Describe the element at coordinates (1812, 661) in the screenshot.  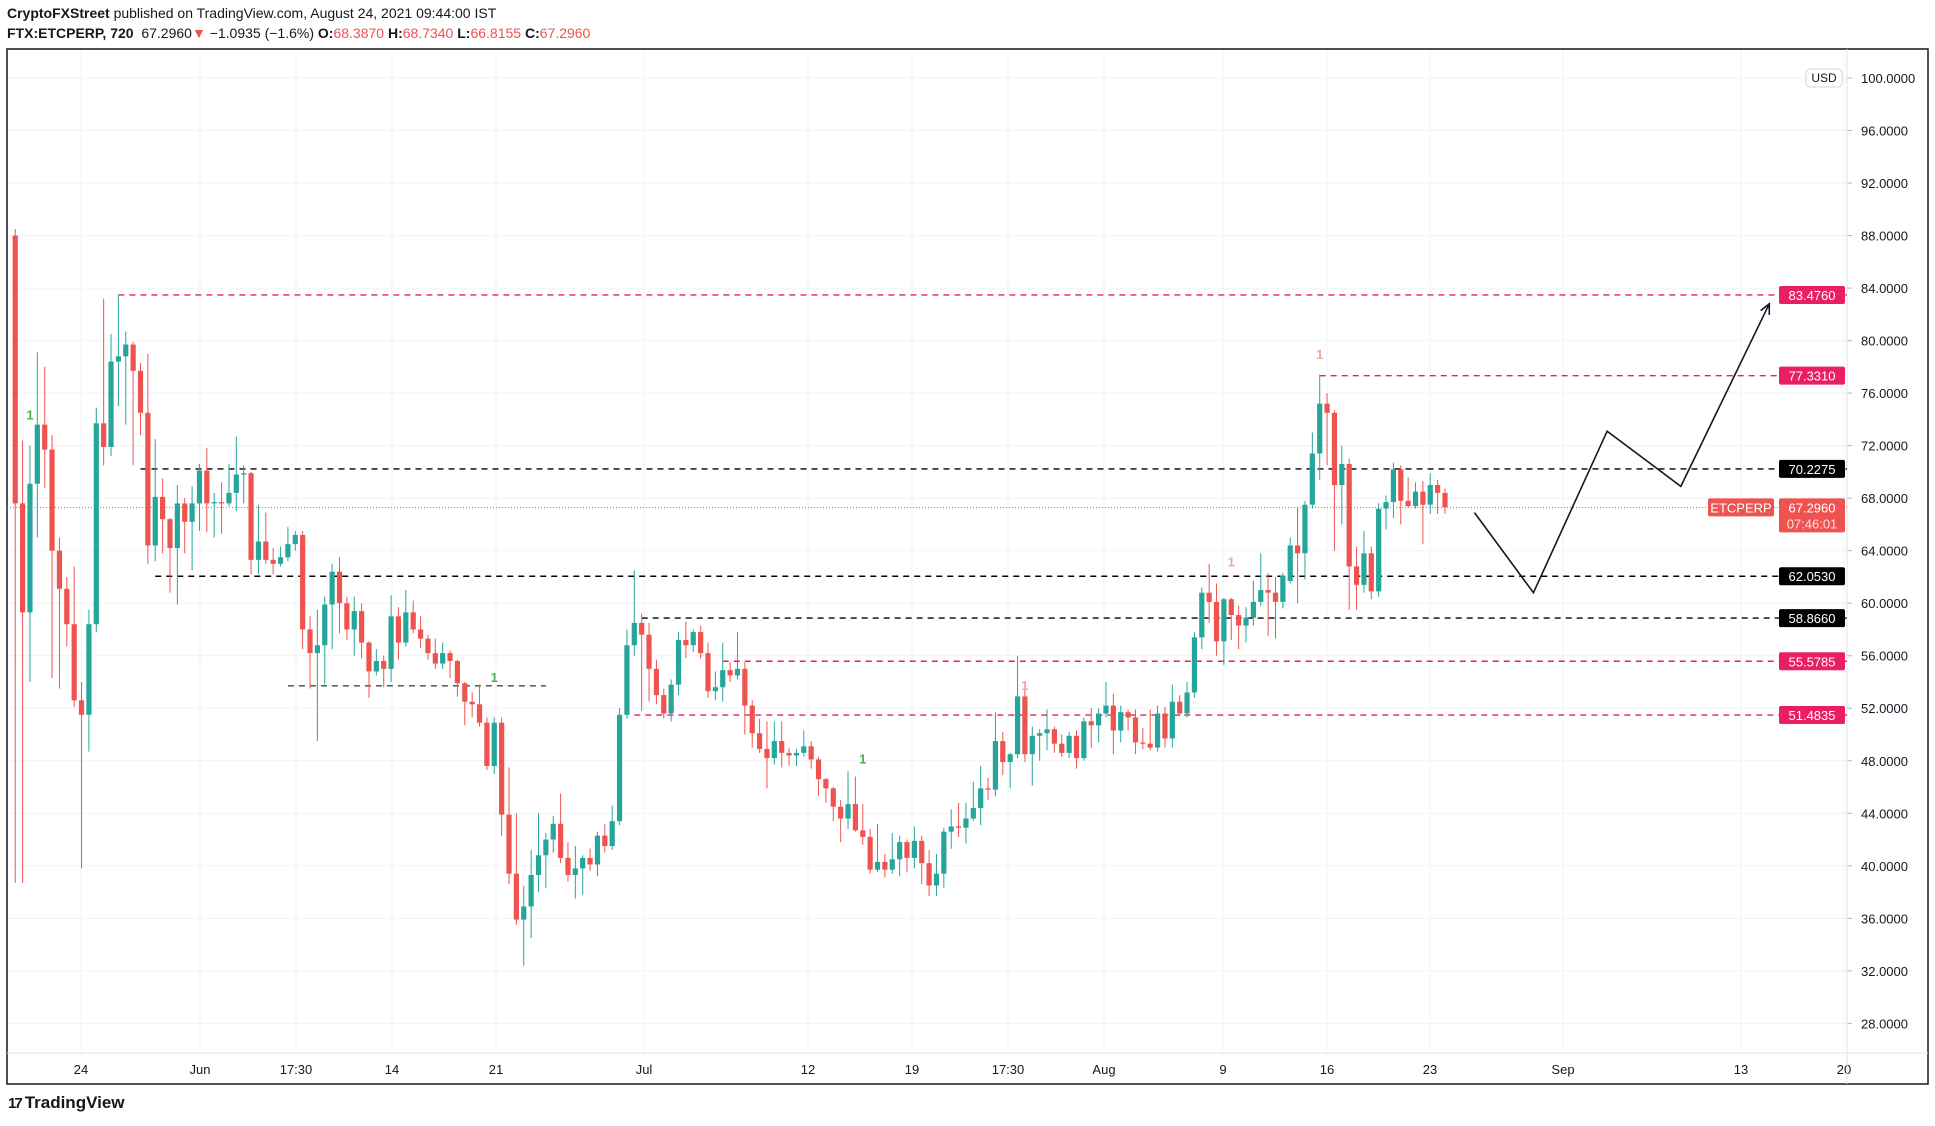
I see `level-price-label-bg` at that location.